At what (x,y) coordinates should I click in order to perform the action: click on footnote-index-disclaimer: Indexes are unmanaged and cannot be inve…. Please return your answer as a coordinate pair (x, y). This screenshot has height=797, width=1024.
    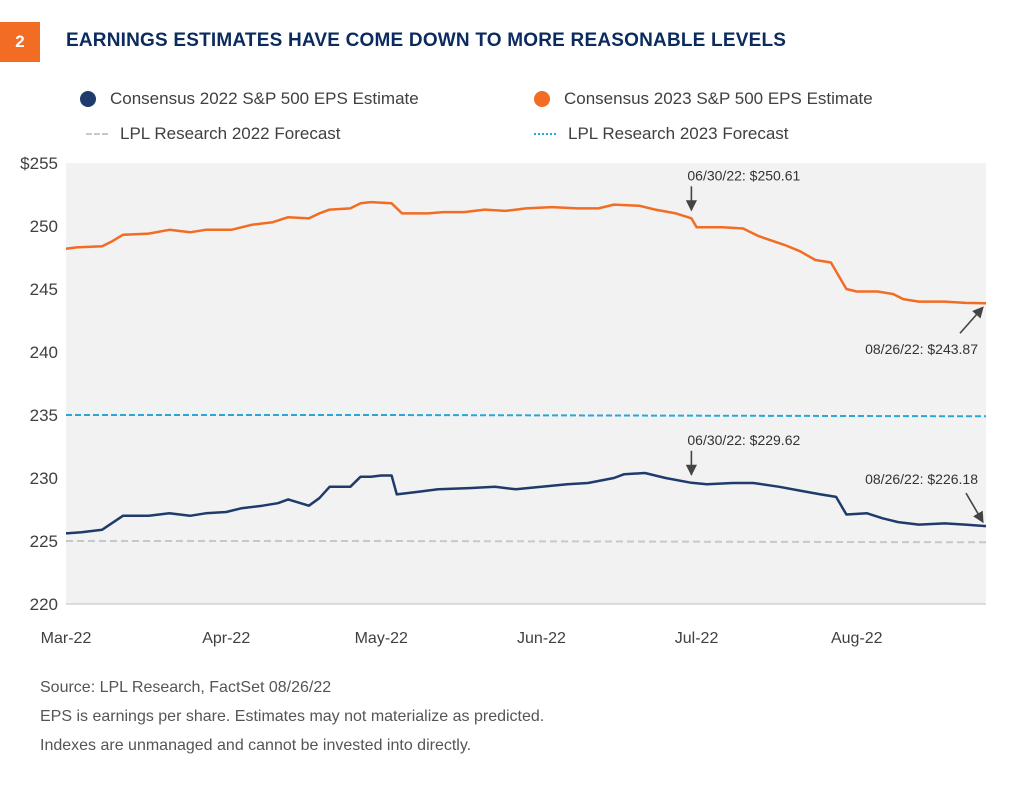
    Looking at the image, I should click on (256, 745).